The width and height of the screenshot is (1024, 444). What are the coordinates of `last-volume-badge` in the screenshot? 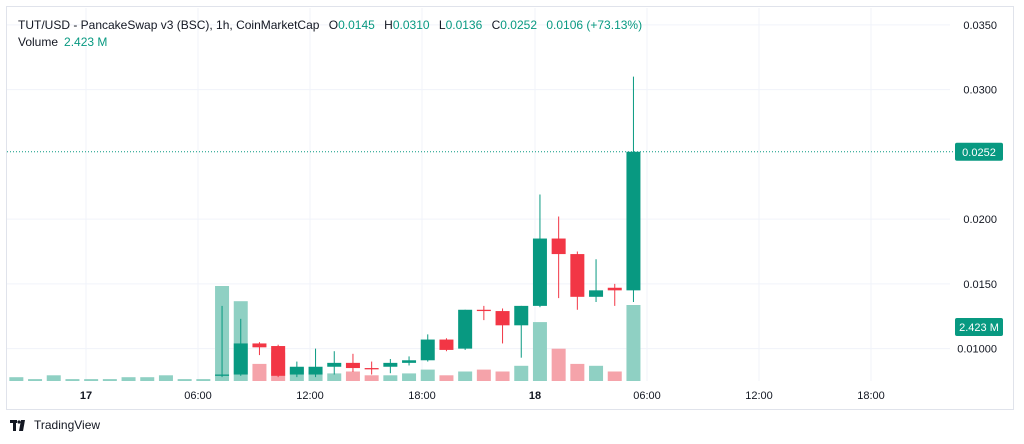 It's located at (979, 327).